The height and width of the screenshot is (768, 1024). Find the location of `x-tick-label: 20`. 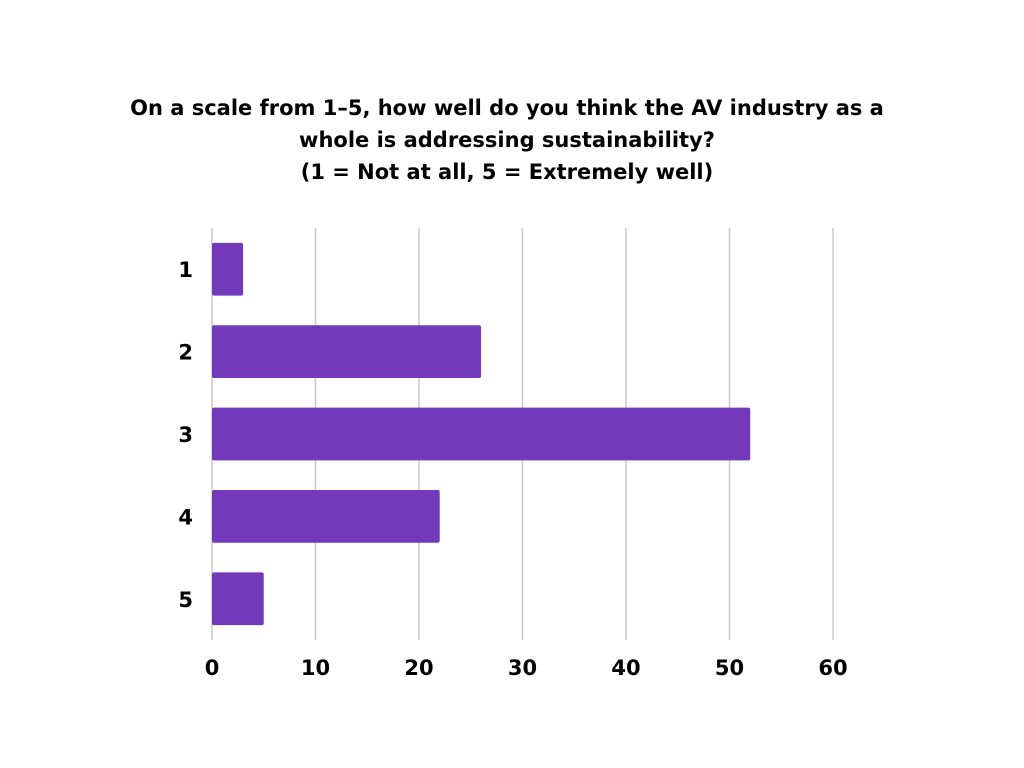

x-tick-label: 20 is located at coordinates (418, 668).